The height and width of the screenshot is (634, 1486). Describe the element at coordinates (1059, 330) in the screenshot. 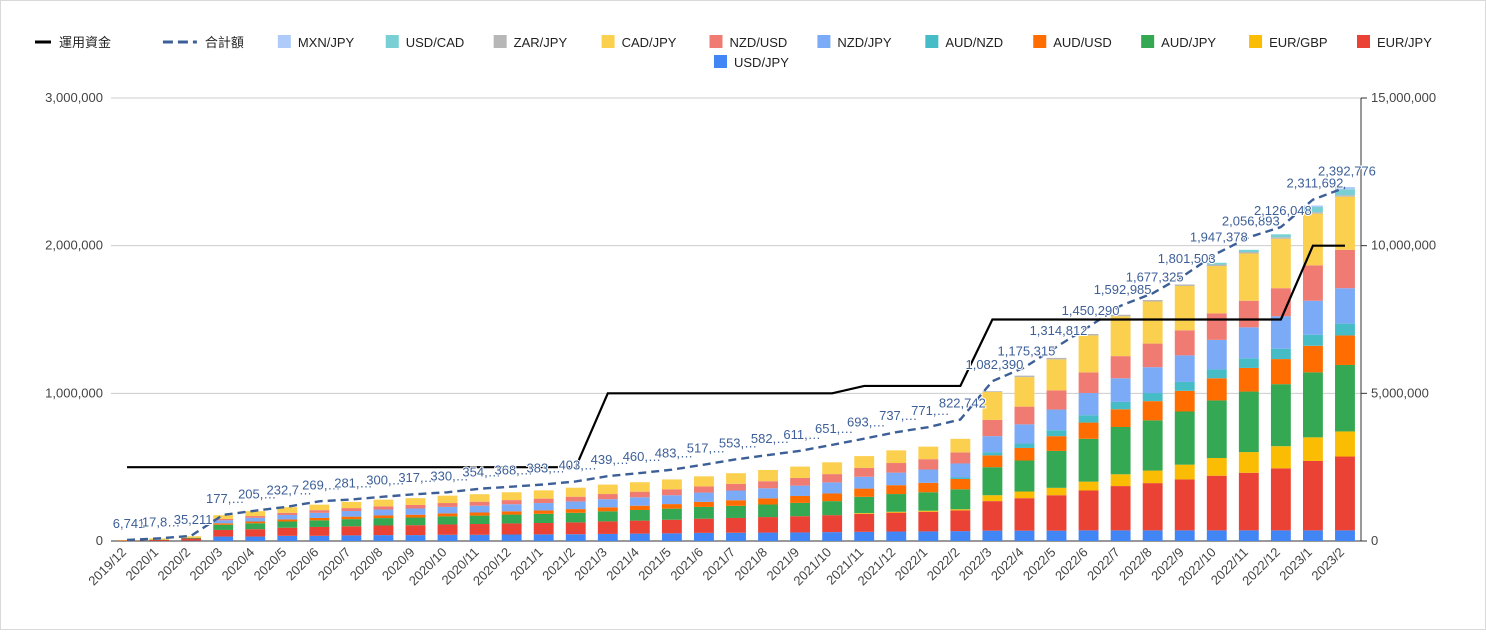

I see `total-data-label: 1,314,812` at that location.